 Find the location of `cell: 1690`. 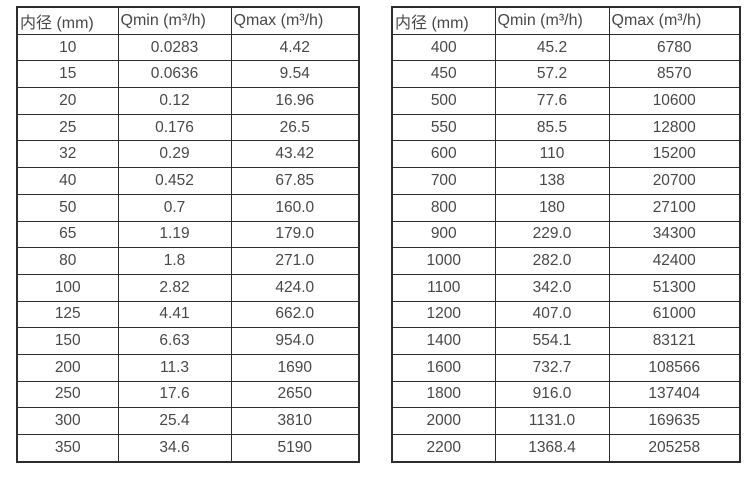

cell: 1690 is located at coordinates (295, 367).